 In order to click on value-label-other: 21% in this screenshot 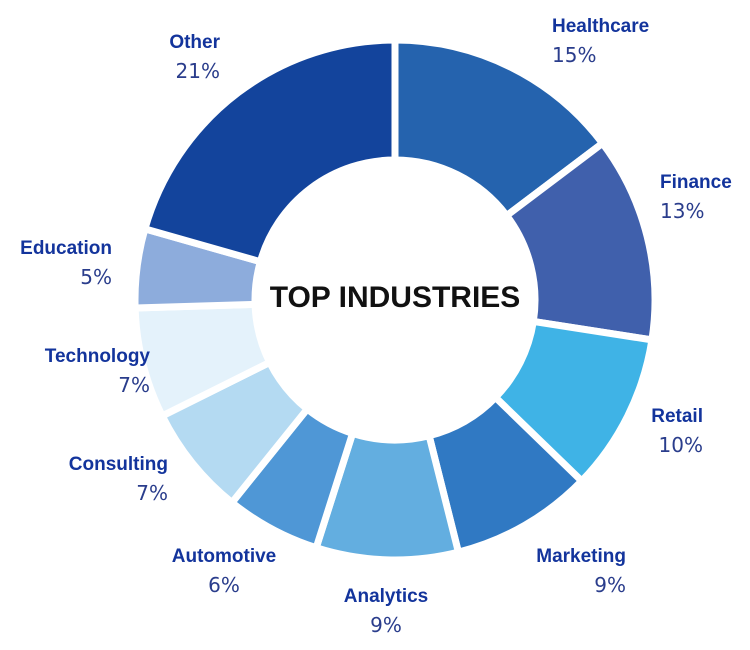, I will do `click(198, 71)`.